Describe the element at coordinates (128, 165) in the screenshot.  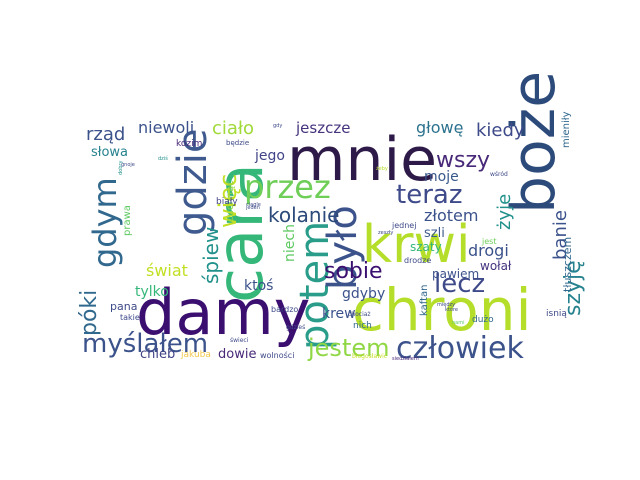
I see `cloud-word: gnoje` at that location.